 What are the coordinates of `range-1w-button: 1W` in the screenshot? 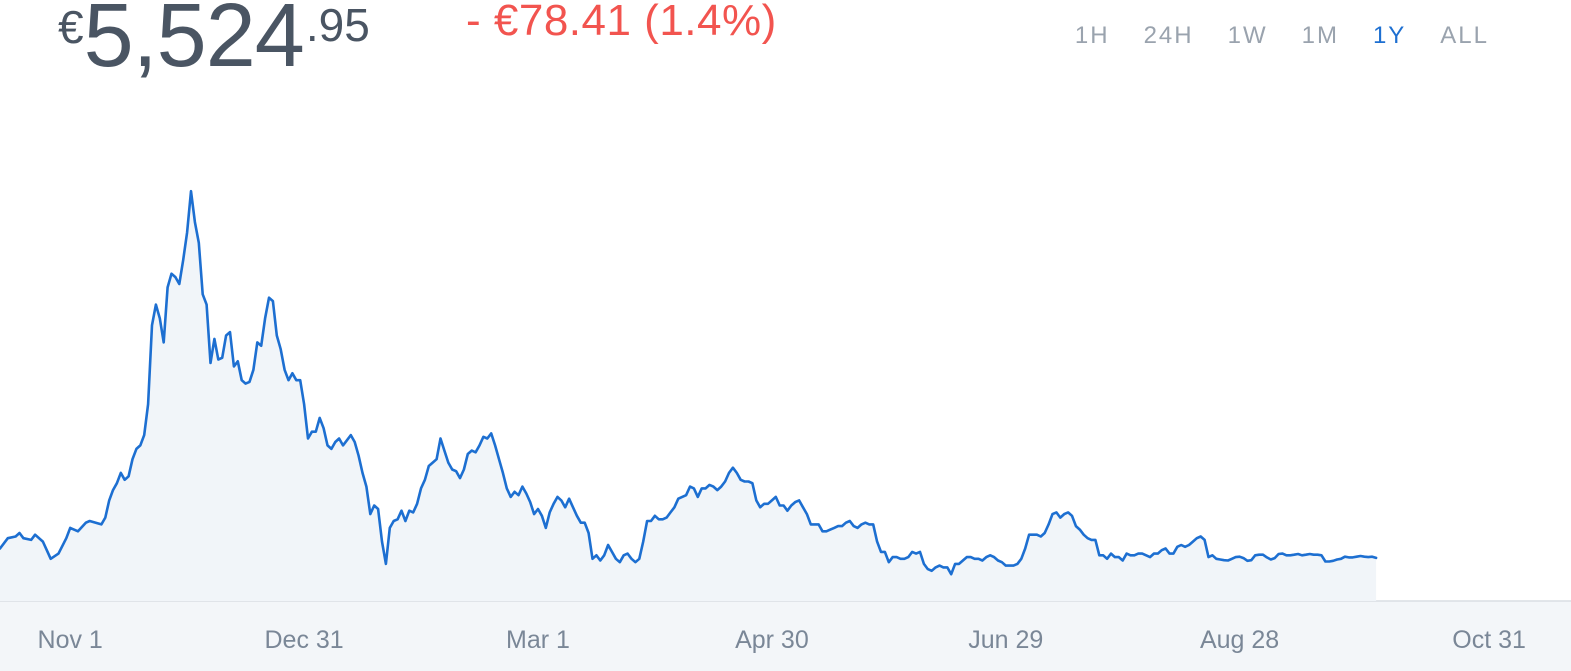 It's located at (1247, 35).